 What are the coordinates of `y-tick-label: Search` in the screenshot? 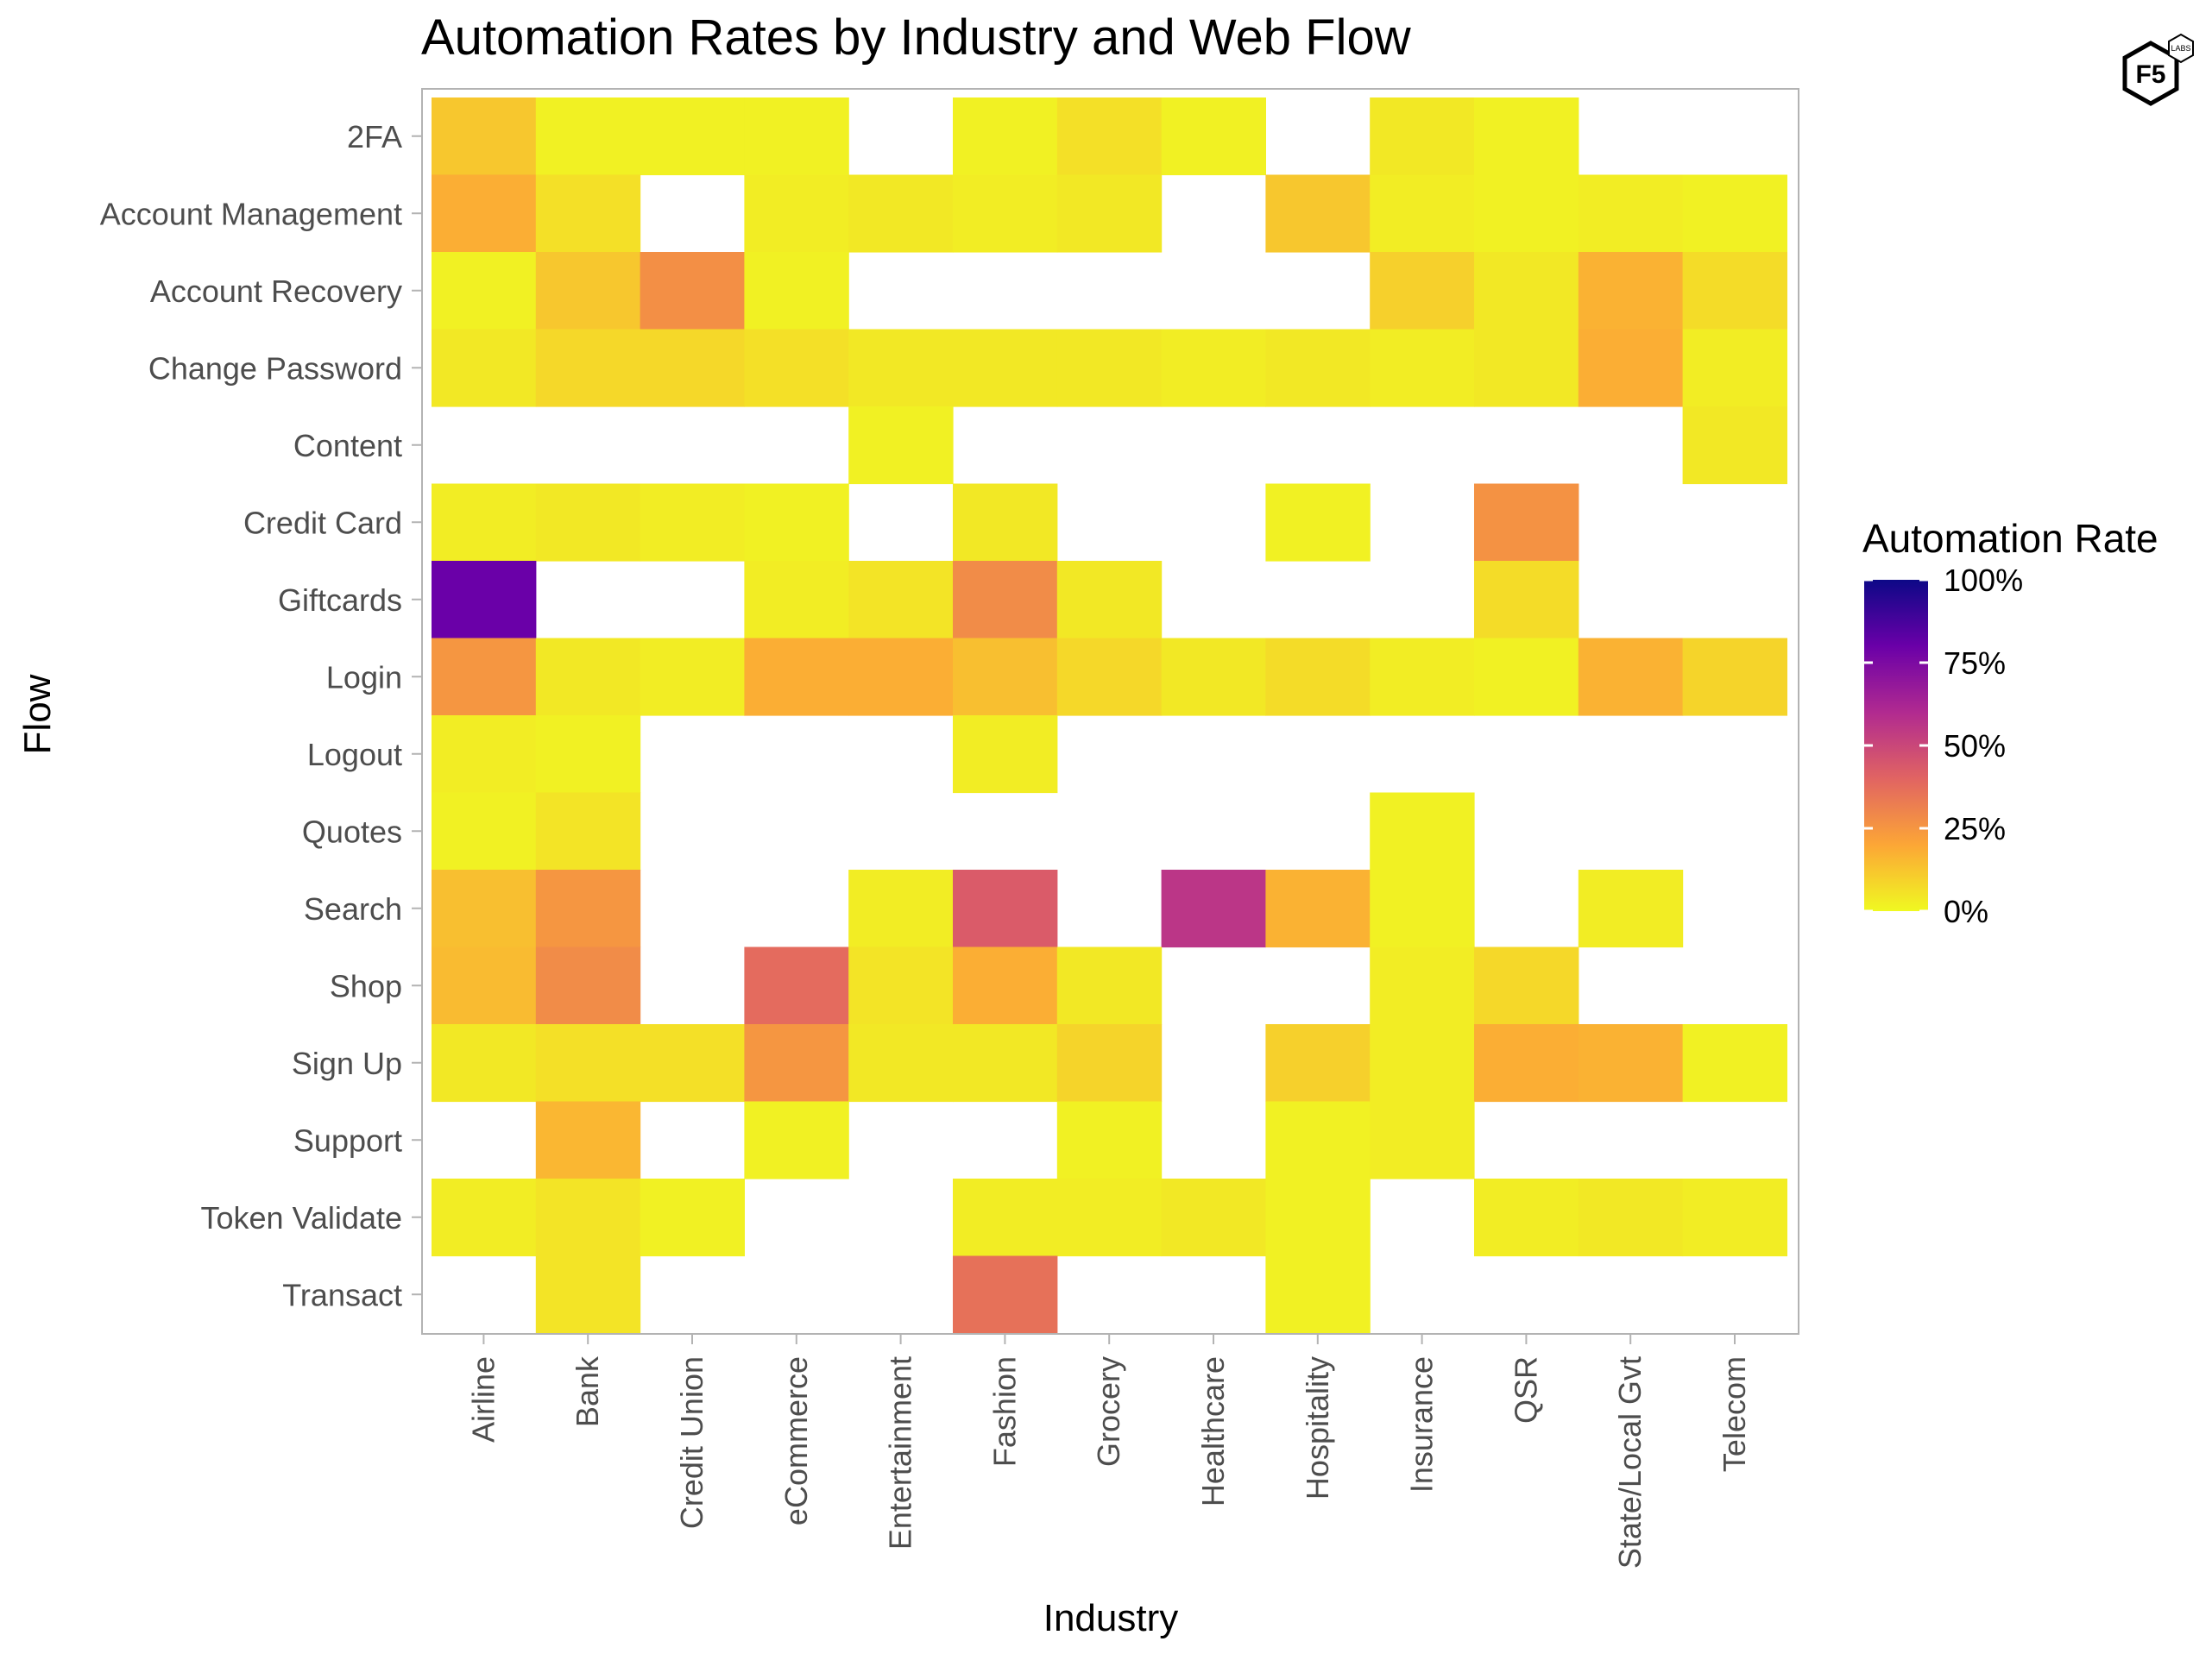 It's located at (353, 909).